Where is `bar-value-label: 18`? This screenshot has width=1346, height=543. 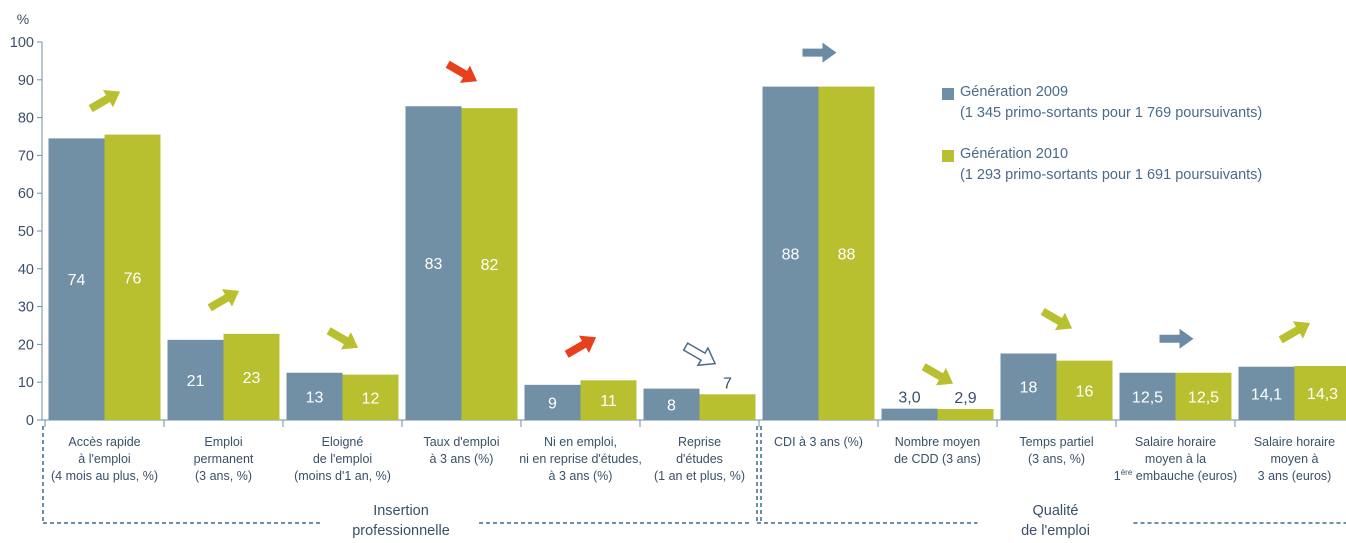 bar-value-label: 18 is located at coordinates (1029, 388).